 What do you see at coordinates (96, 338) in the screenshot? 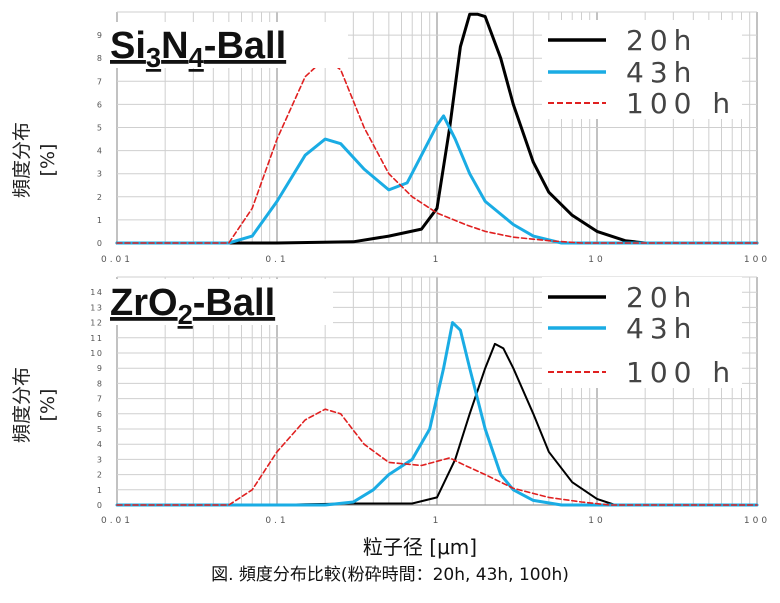
I see `y-tick-label: 1 1` at bounding box center [96, 338].